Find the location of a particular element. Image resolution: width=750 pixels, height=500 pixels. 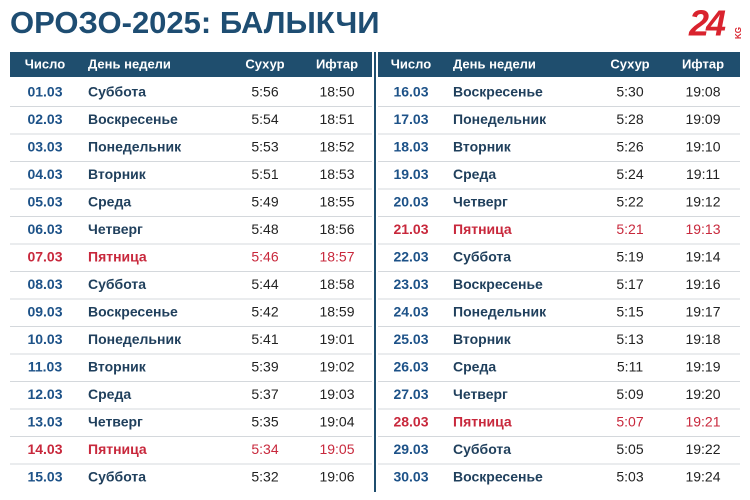

iftar-cell: 18:57 is located at coordinates (336, 256).